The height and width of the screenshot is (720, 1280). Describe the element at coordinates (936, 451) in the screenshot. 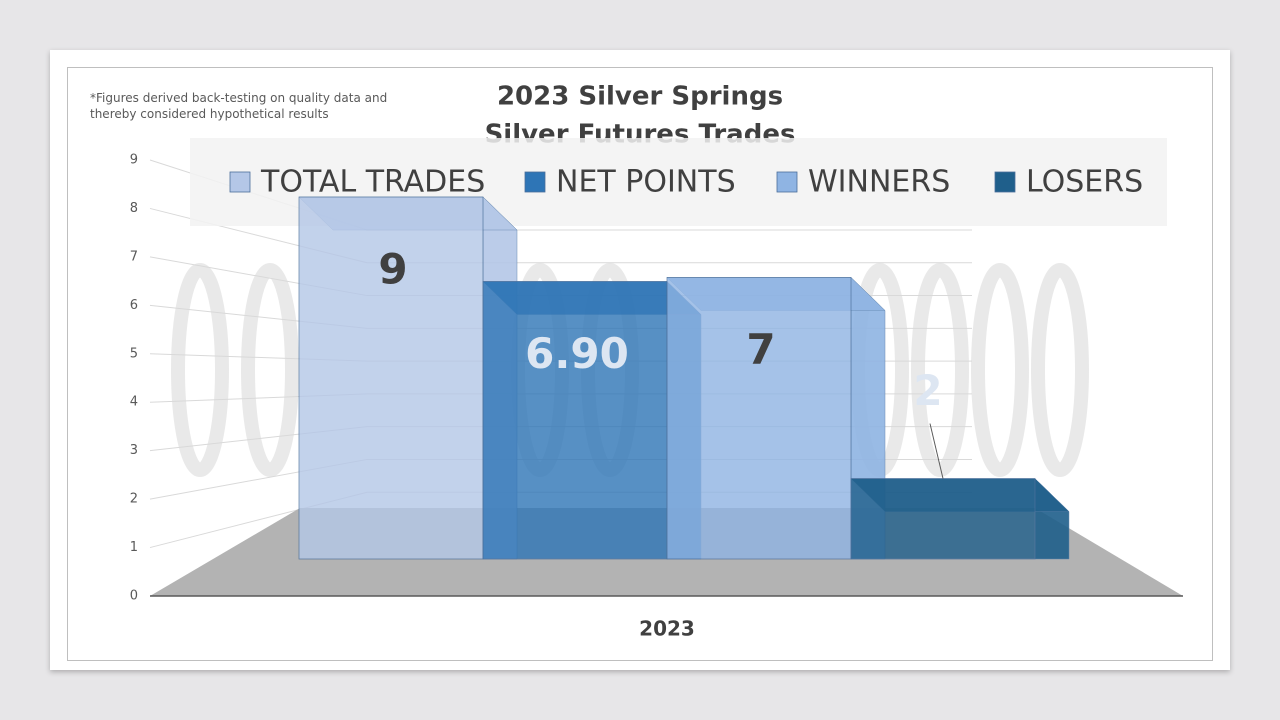

I see `leader-line` at that location.